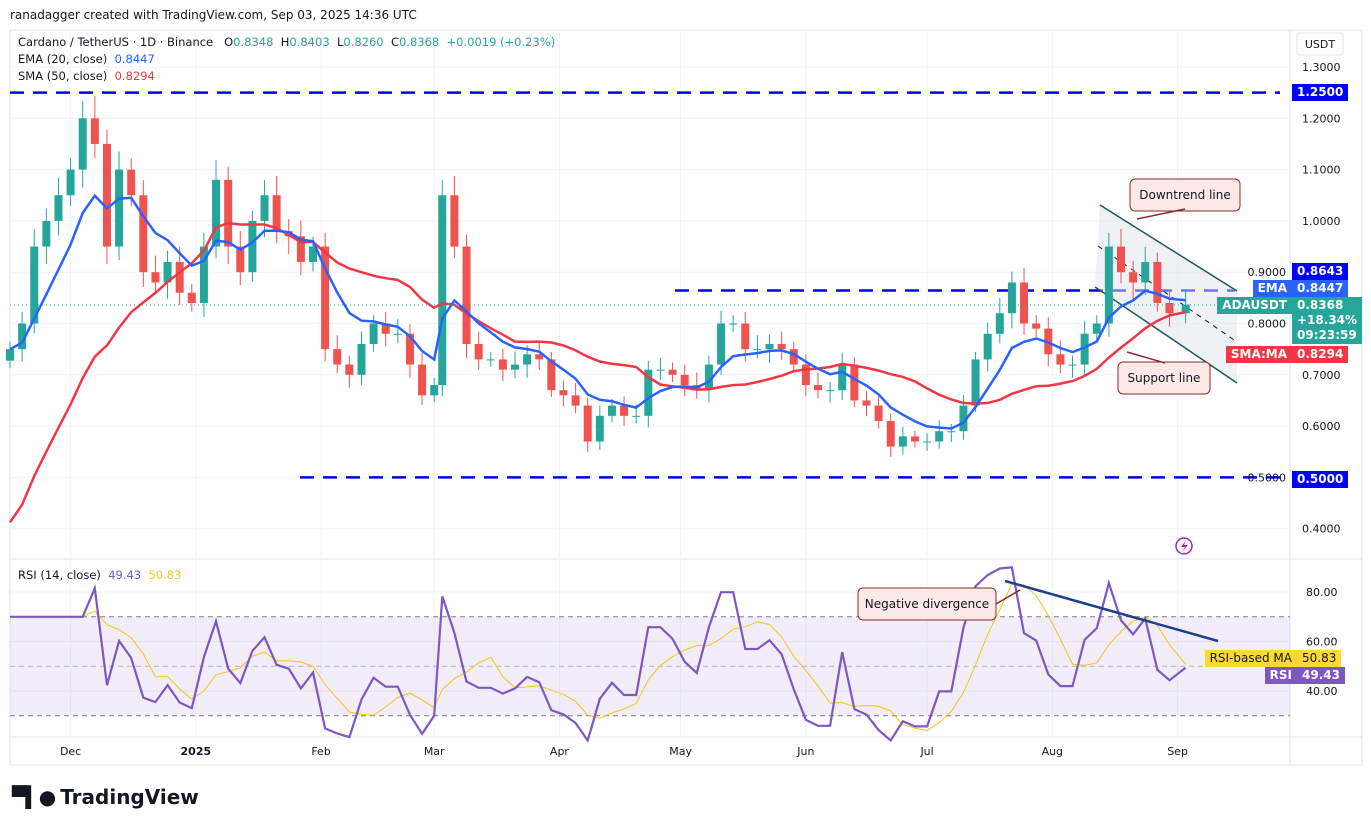 The image size is (1371, 826). What do you see at coordinates (1168, 248) in the screenshot?
I see `downtrend-line` at bounding box center [1168, 248].